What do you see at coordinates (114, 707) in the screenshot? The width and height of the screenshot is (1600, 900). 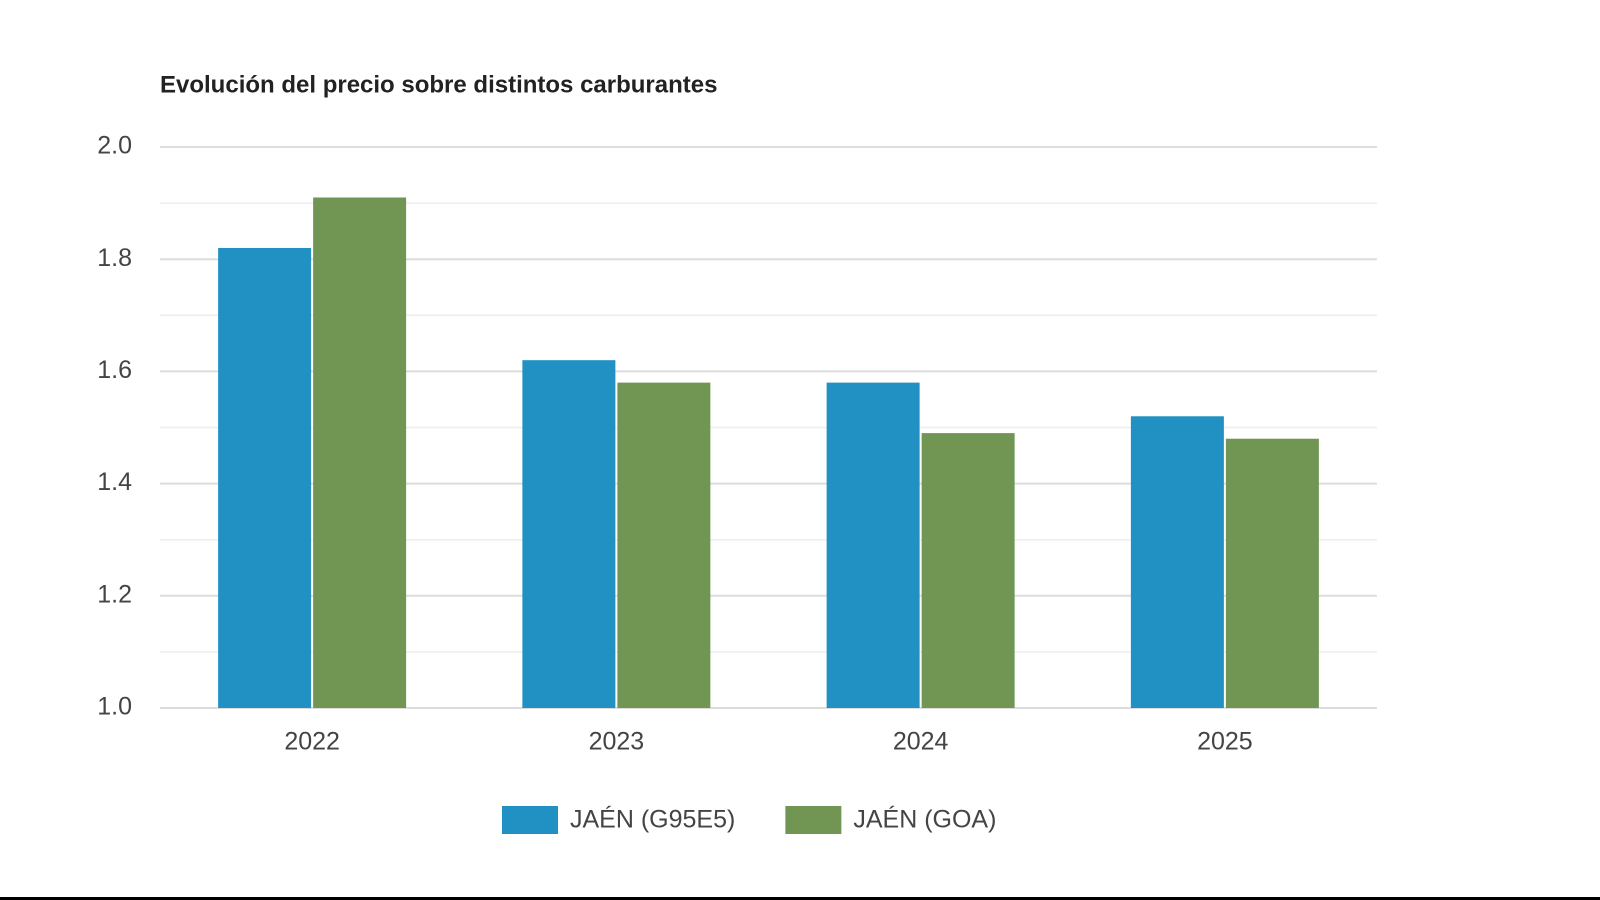 I see `y-tick-label: 1.0` at bounding box center [114, 707].